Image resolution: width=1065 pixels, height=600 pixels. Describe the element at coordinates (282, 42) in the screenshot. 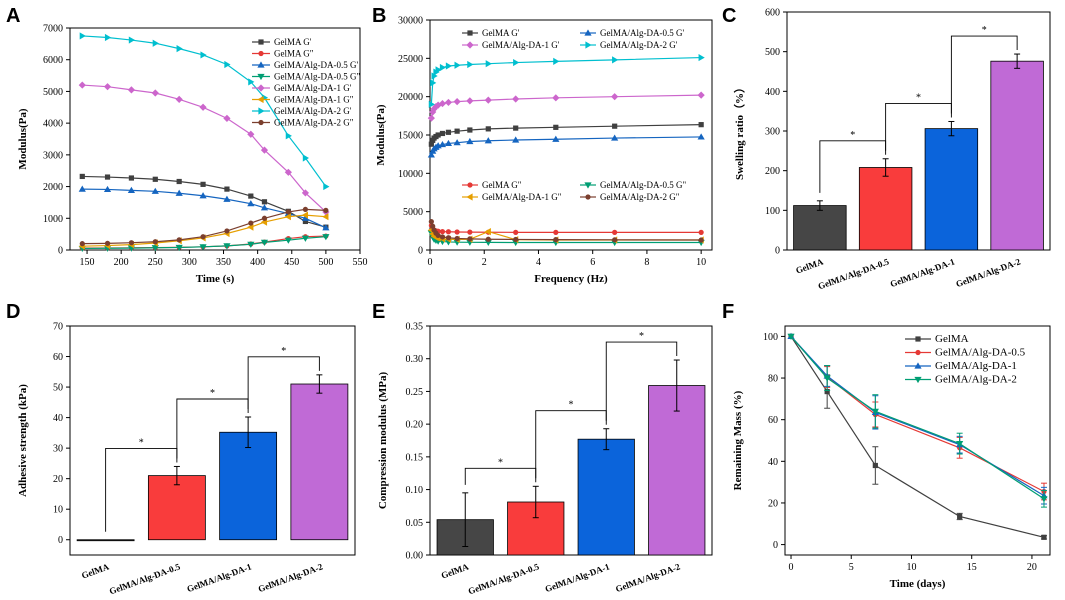

I see `legend-item: GelMA G'` at that location.